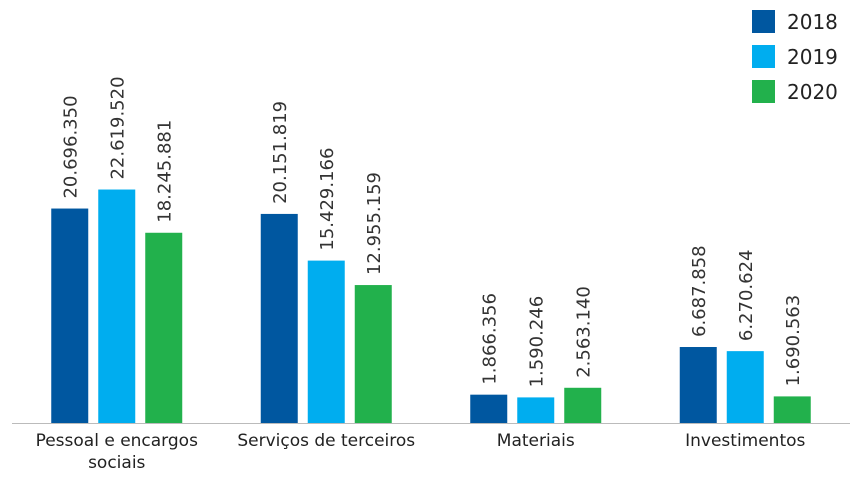 The image size is (854, 477). Describe the element at coordinates (116, 452) in the screenshot. I see `x-tick-label: Pessoal e encargos sociais` at that location.